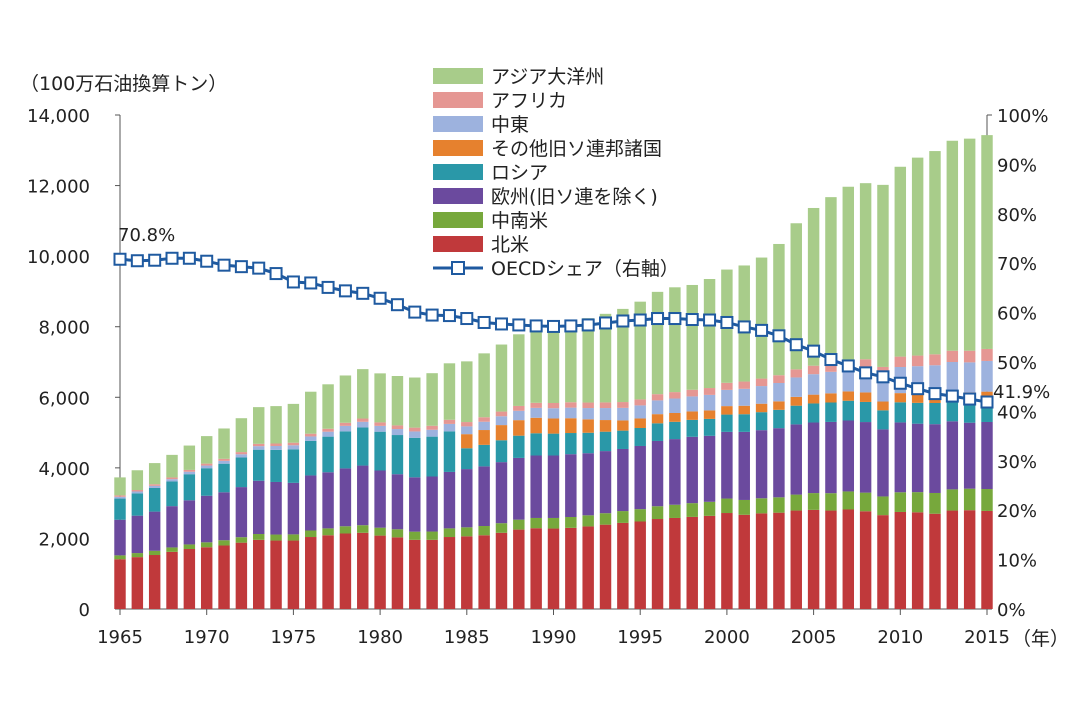  I want to click on legend-label: 中南米, so click(519, 221).